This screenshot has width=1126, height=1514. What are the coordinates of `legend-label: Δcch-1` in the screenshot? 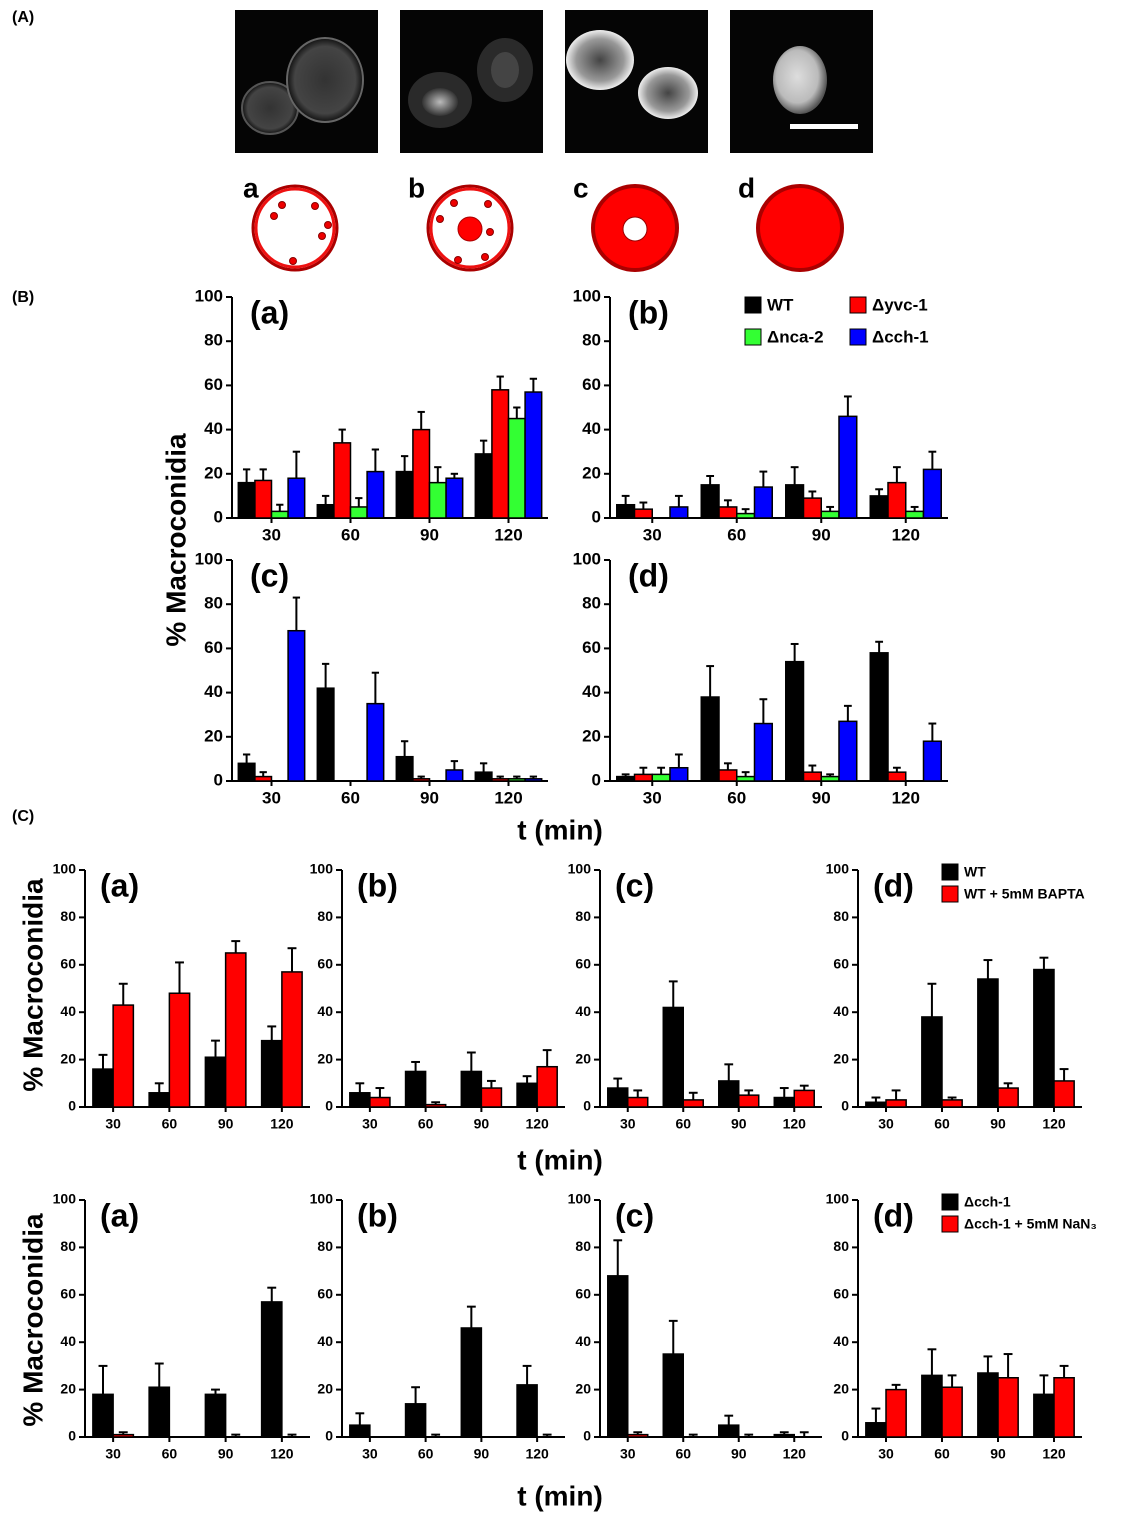 It's located at (900, 336).